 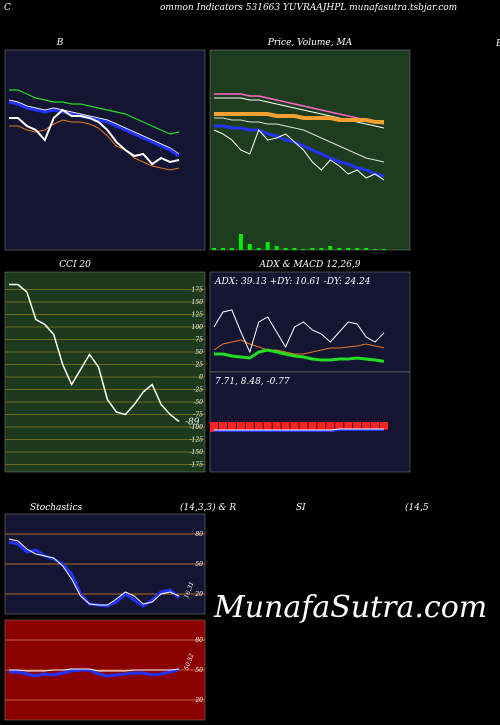 What do you see at coordinates (201, 377) in the screenshot?
I see `y-tick-label: 0` at bounding box center [201, 377].